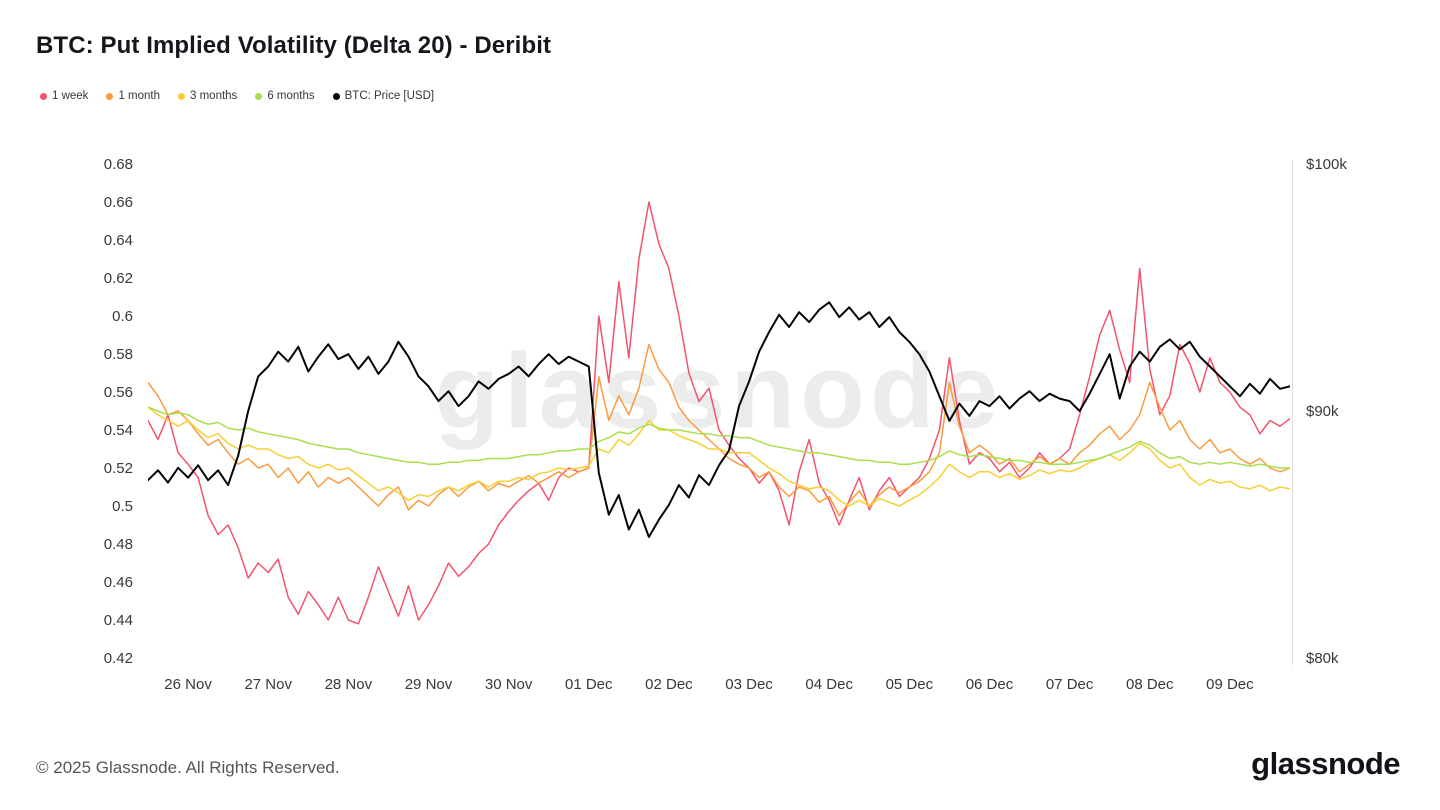 This screenshot has height=810, width=1440. I want to click on legend-item-3-months: 3 months, so click(207, 96).